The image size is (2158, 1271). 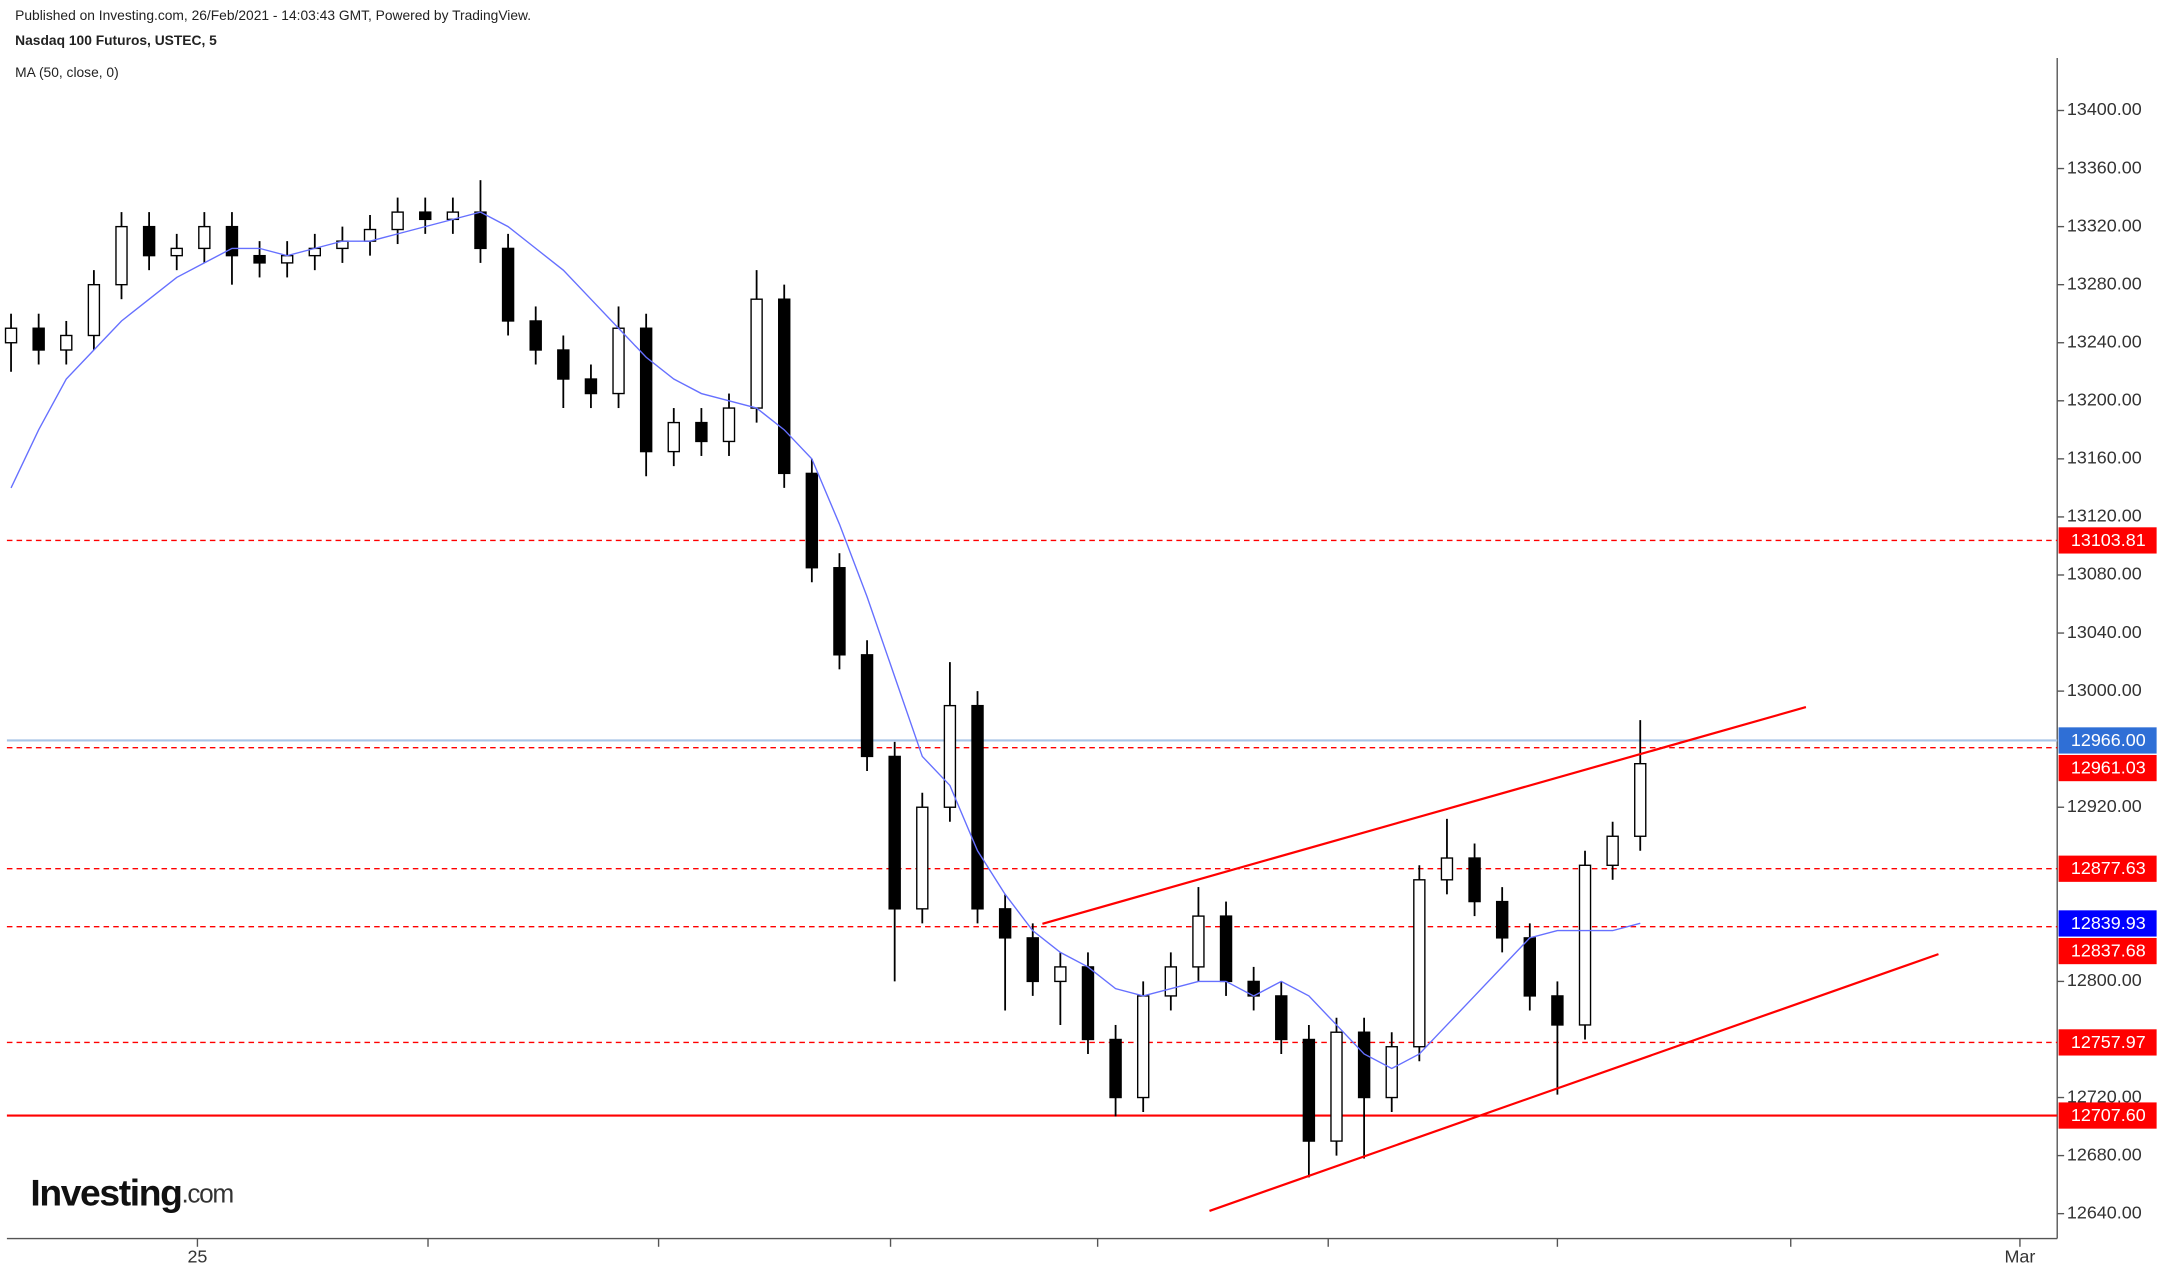 What do you see at coordinates (2019, 1257) in the screenshot?
I see `x-tick-label: Mar` at bounding box center [2019, 1257].